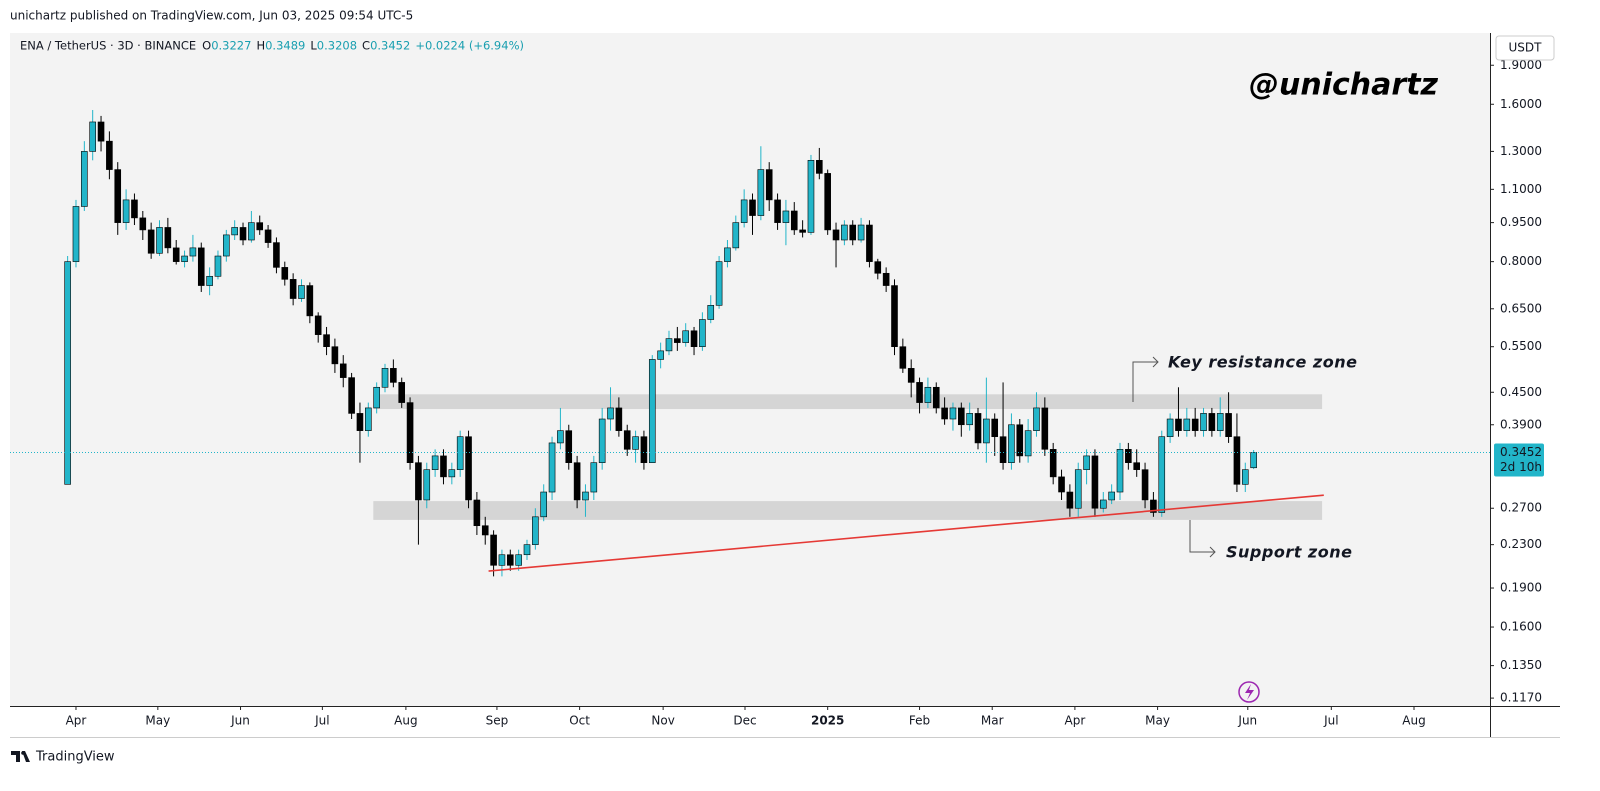 The height and width of the screenshot is (791, 1600). Describe the element at coordinates (285, 46) in the screenshot. I see `ohlc-value: 0.3489` at that location.